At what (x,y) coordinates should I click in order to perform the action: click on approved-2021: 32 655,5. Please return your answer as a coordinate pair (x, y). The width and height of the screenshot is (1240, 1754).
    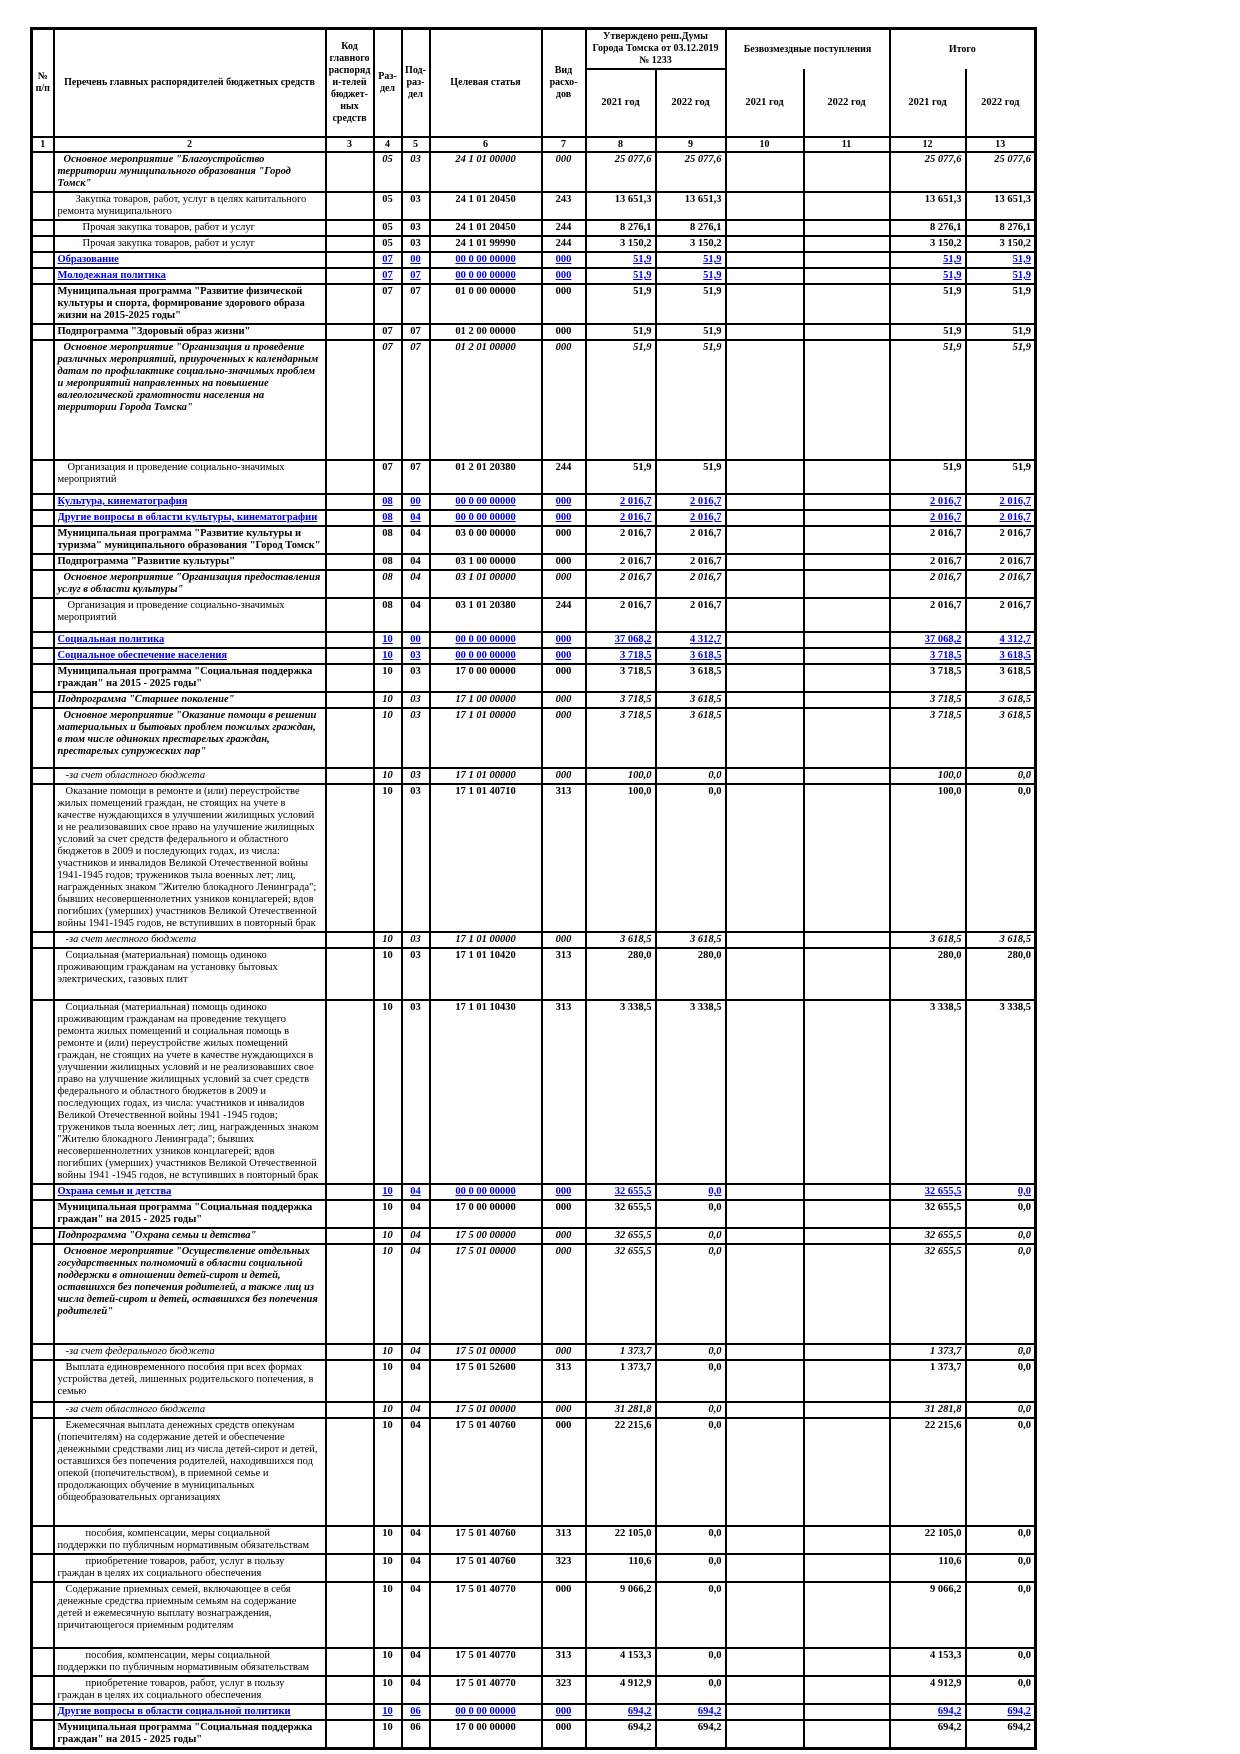
    Looking at the image, I should click on (620, 1236).